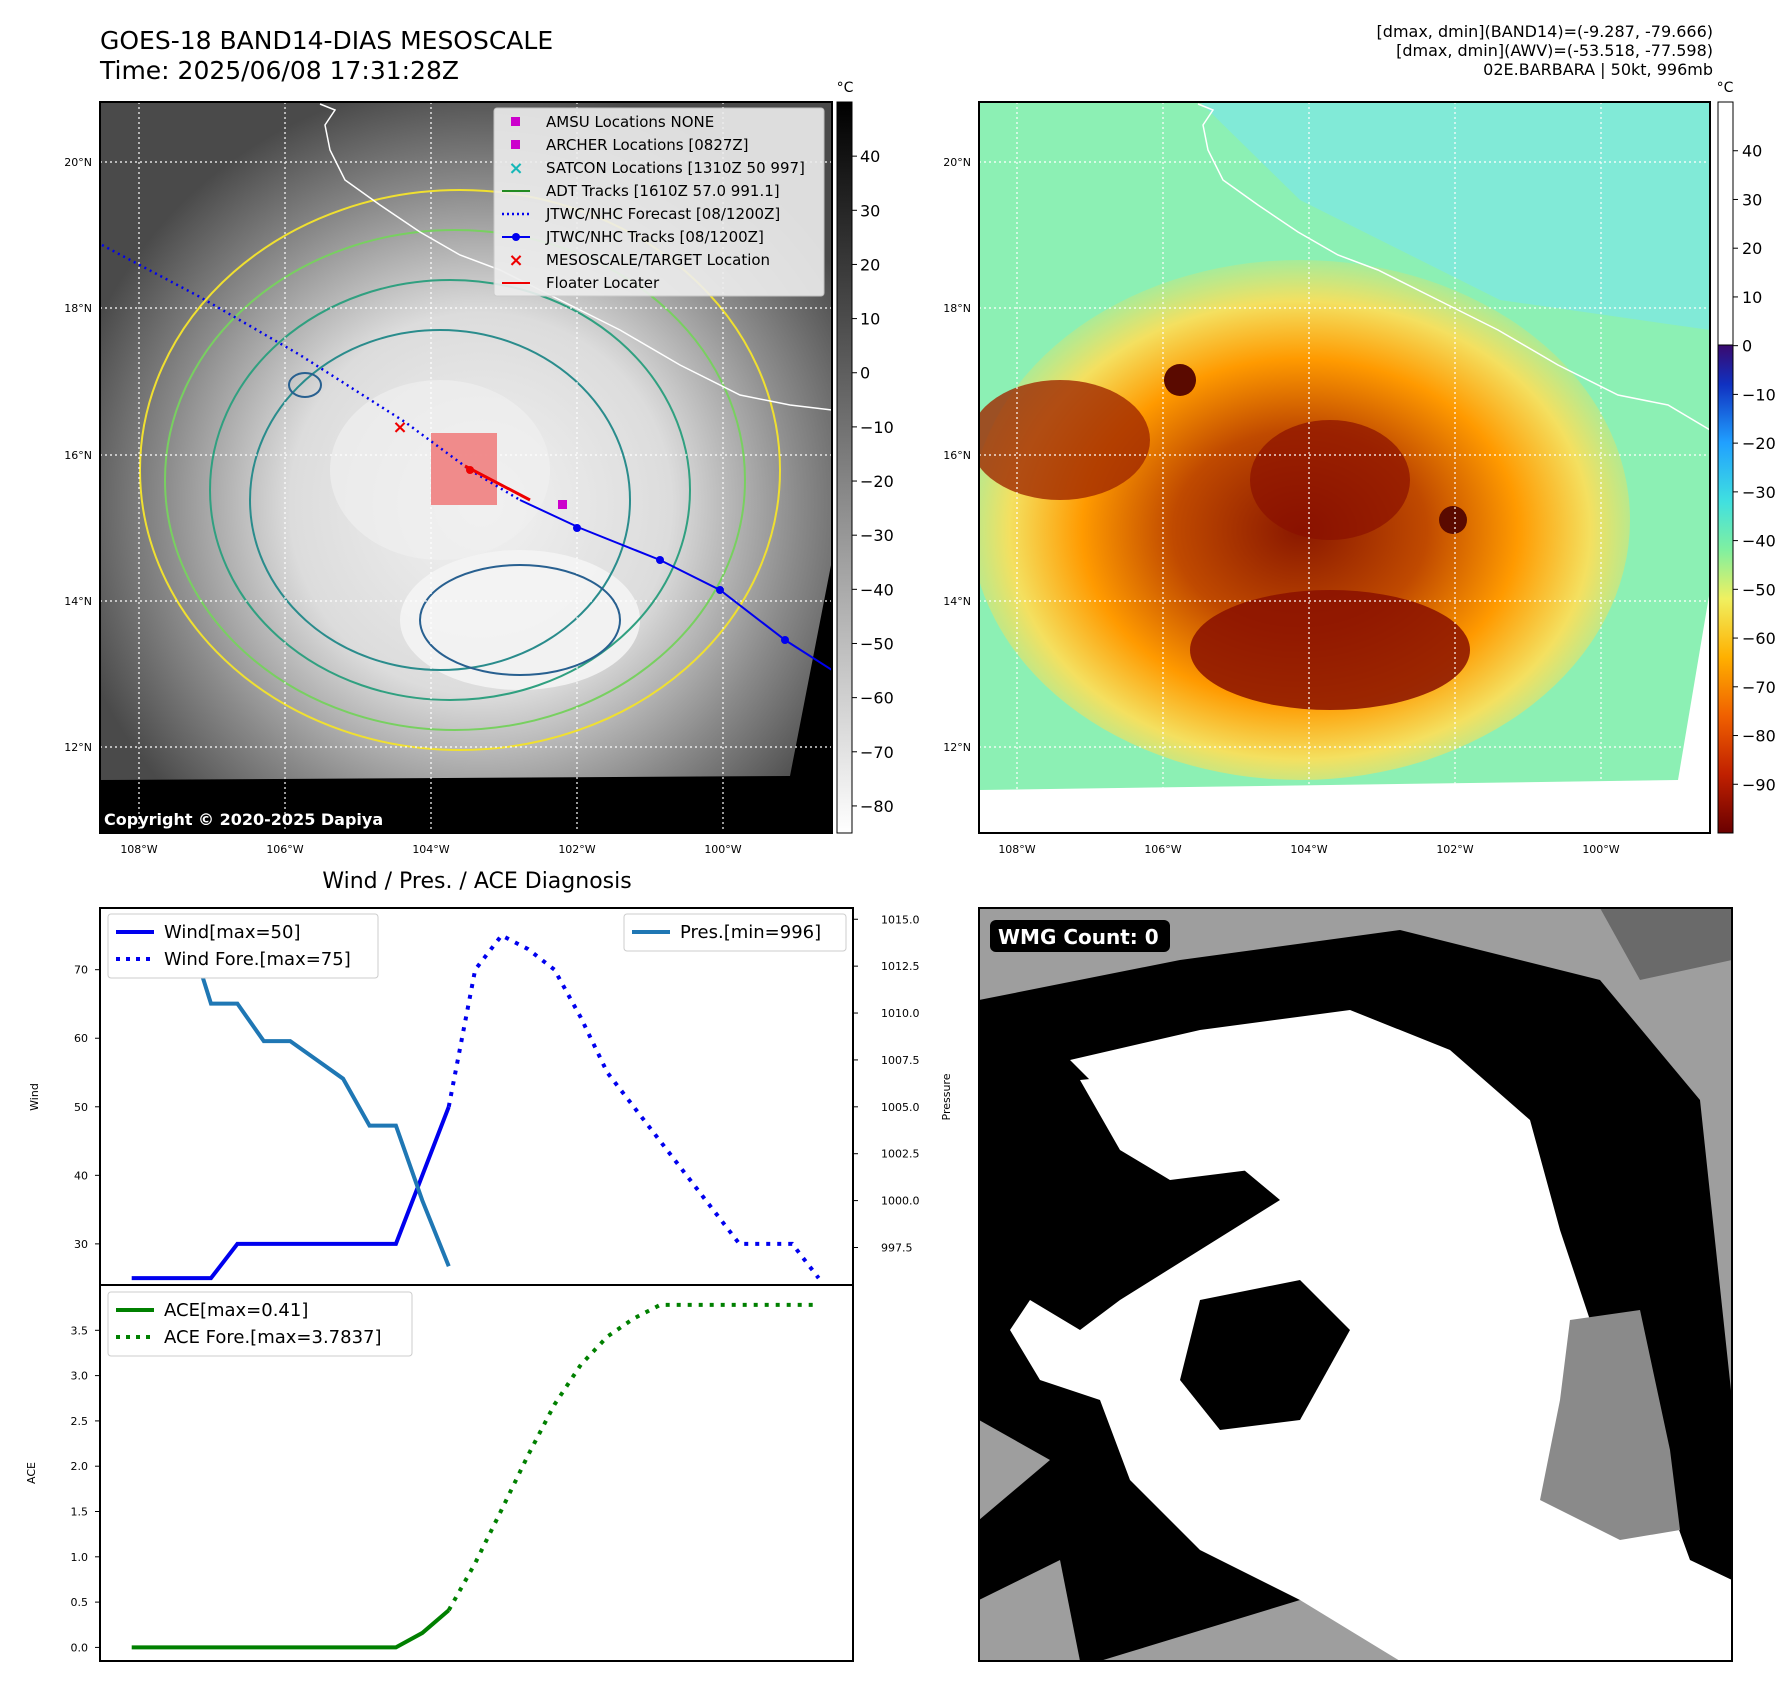  I want to click on legend-label: ACE[max=0.41], so click(236, 1310).